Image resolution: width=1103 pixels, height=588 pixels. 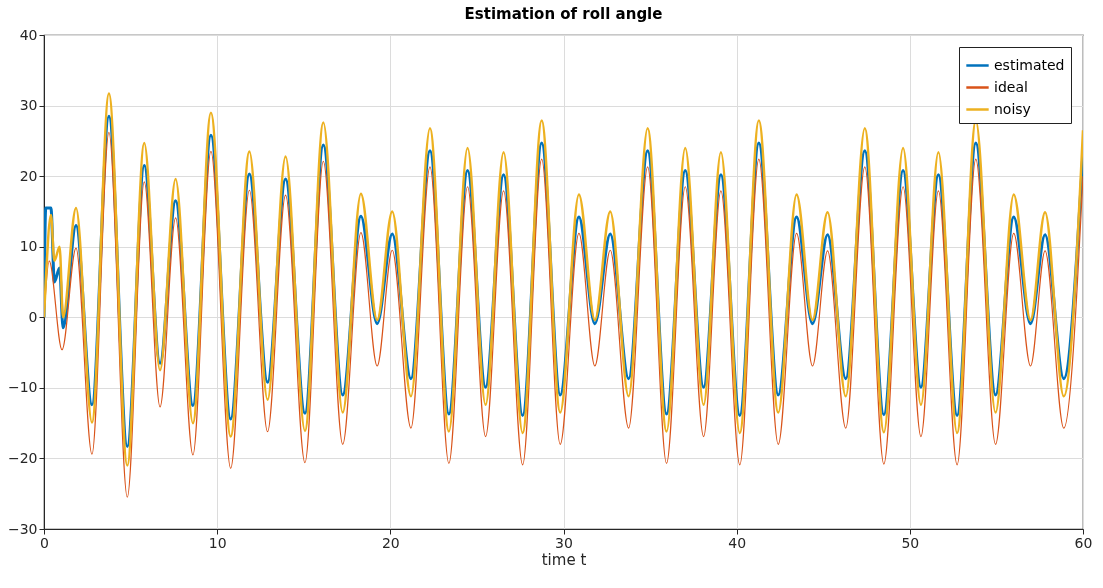 I want to click on y-tick-label: 40, so click(x=28, y=34).